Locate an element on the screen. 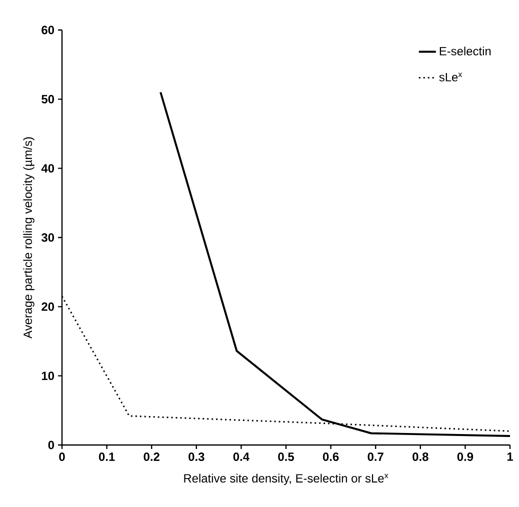 The height and width of the screenshot is (507, 519). x-tick-label: 0.5 is located at coordinates (286, 456).